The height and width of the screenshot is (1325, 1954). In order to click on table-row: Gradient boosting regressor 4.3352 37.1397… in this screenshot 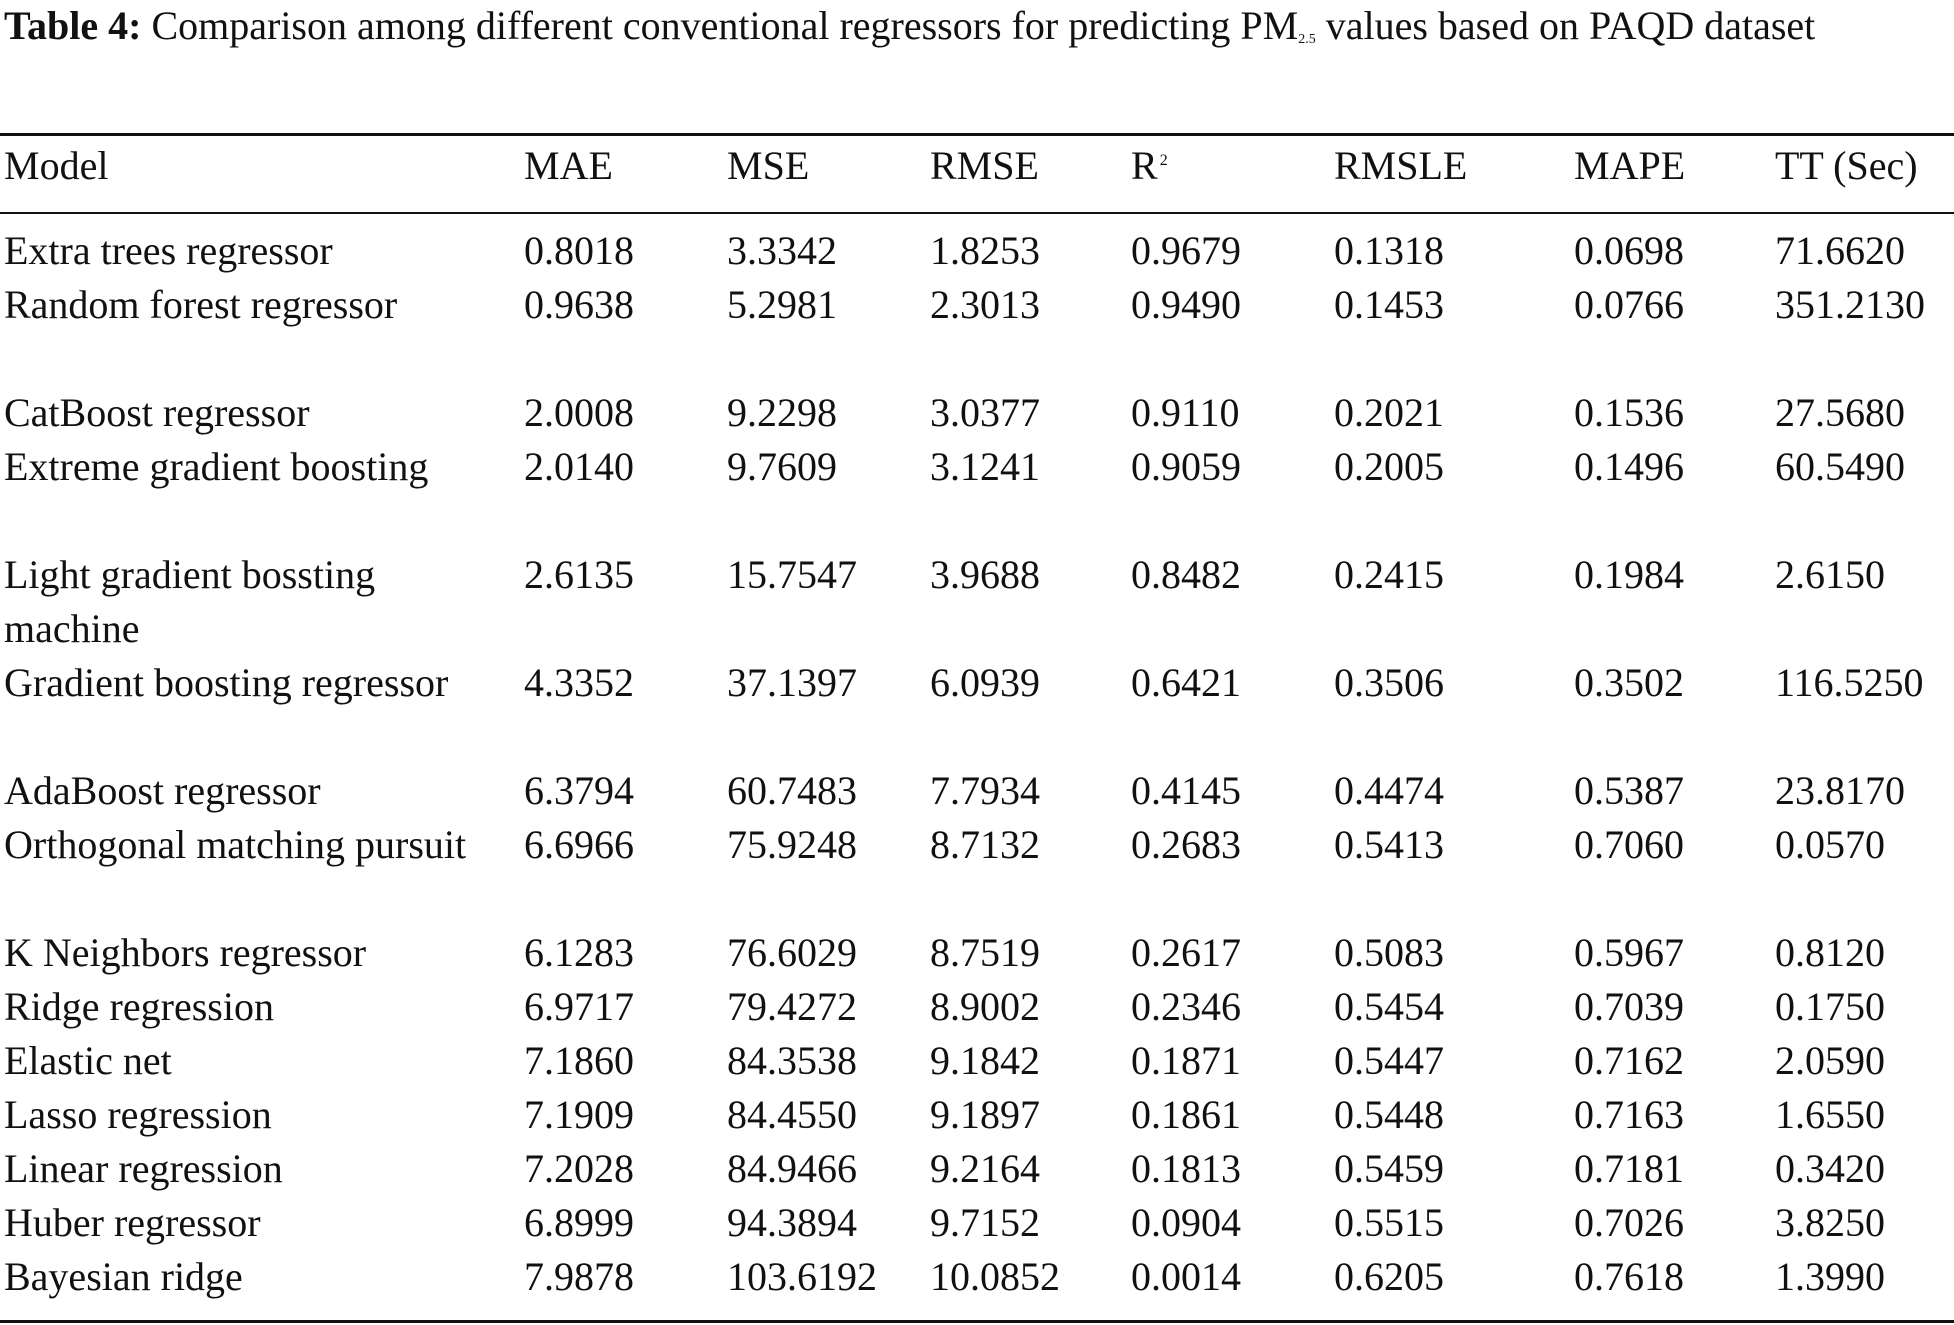, I will do `click(977, 710)`.